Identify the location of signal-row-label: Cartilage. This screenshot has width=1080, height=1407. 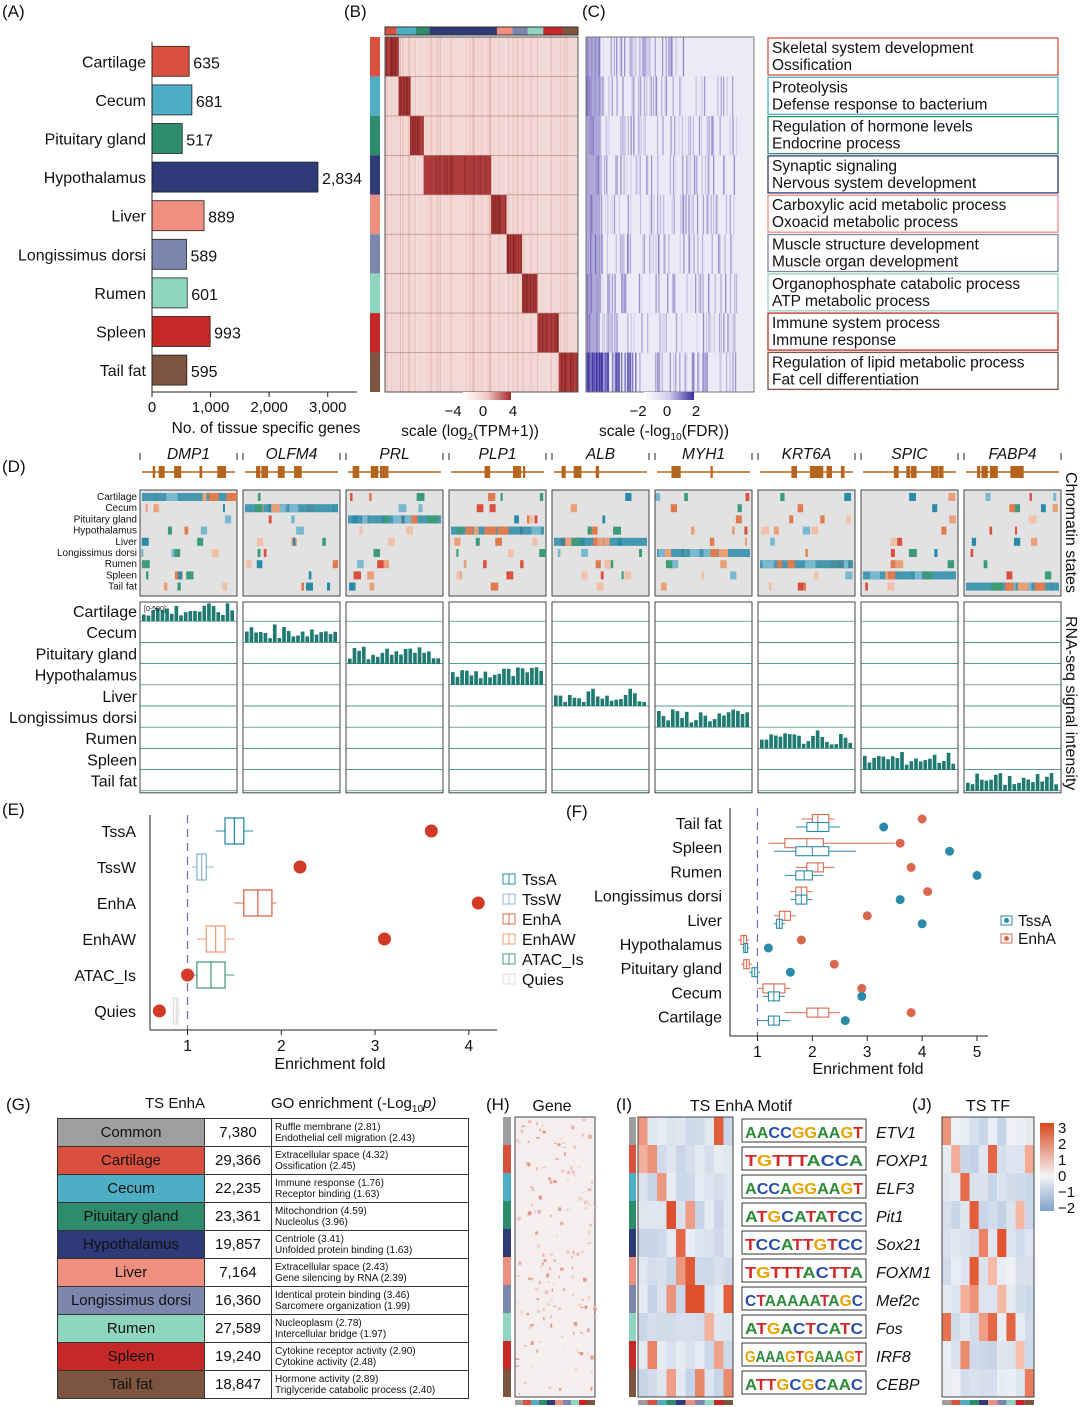
(105, 612).